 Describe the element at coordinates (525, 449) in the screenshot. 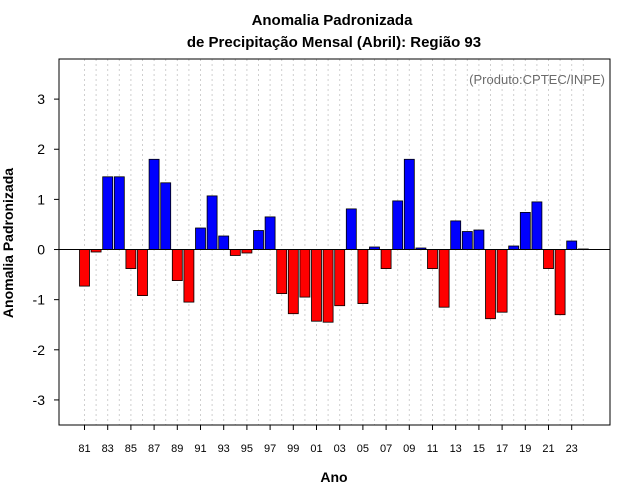

I see `x-tick-label: 19` at that location.